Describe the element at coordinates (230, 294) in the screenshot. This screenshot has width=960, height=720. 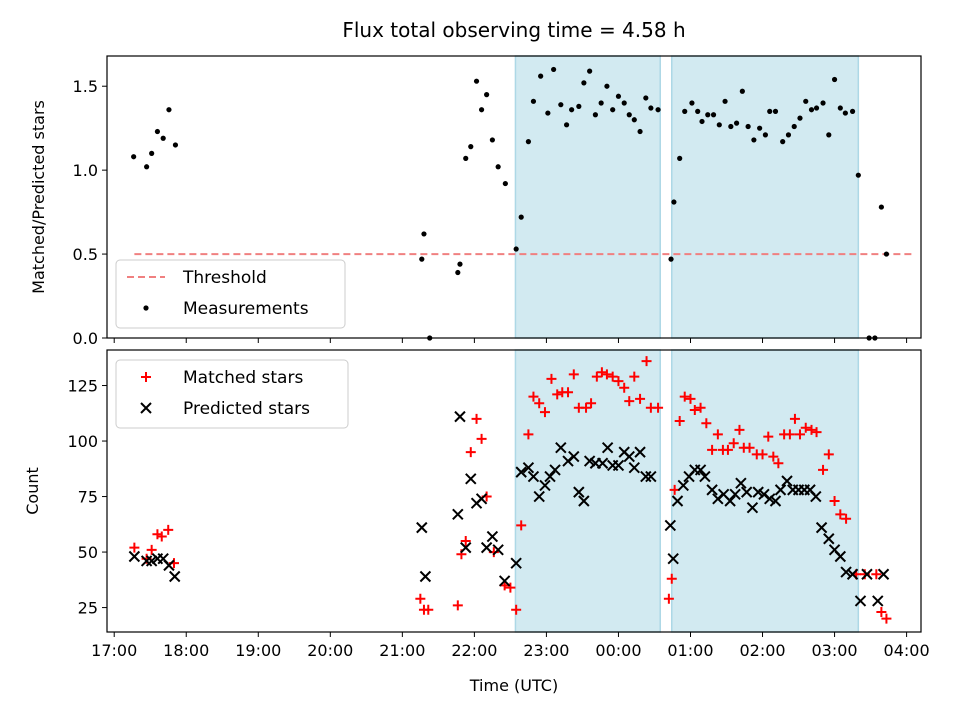
I see `legend-1: Threshold Measurements` at that location.